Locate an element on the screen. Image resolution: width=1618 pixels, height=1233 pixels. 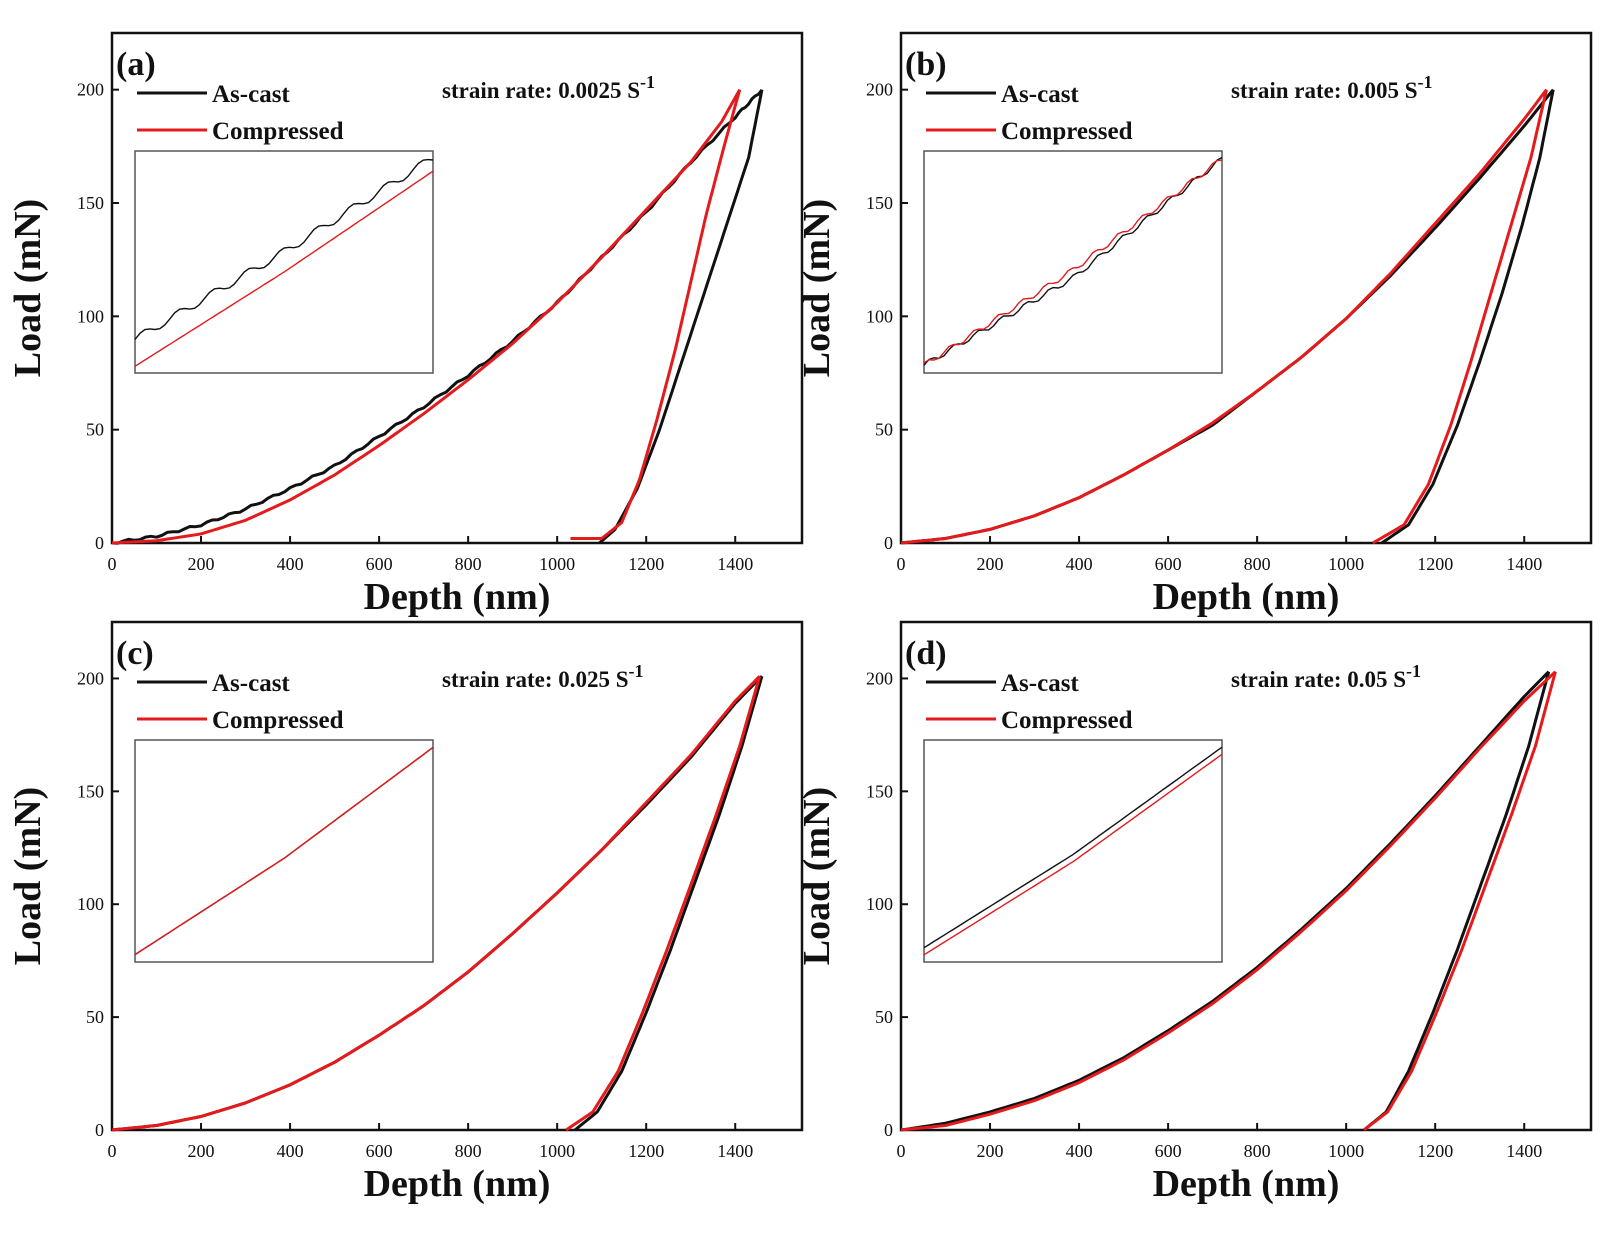
strain-rate-annotation: strain rate: 0.0025 S-1 is located at coordinates (548, 87).